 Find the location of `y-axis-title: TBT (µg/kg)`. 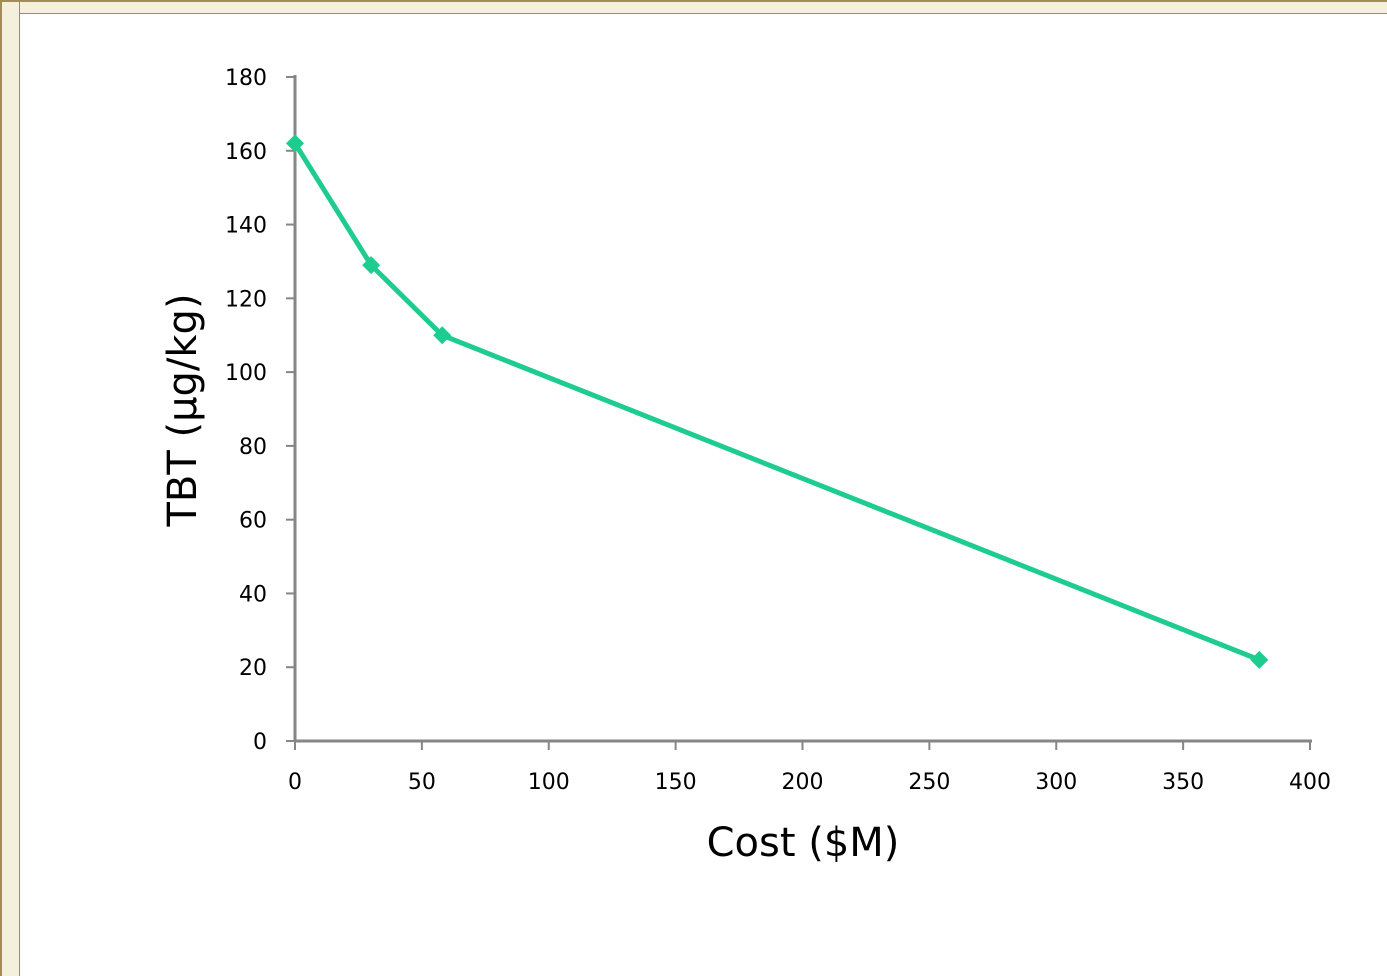

y-axis-title: TBT (µg/kg) is located at coordinates (183, 410).